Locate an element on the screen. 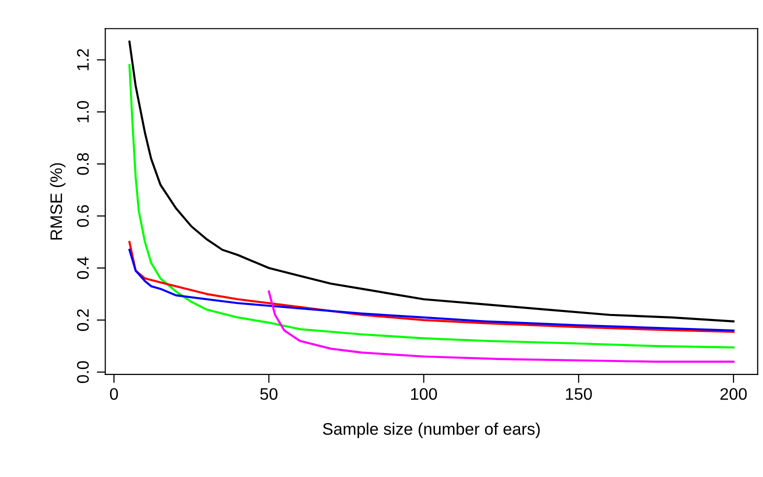  y-tick-label: 1.0 is located at coordinates (83, 111).